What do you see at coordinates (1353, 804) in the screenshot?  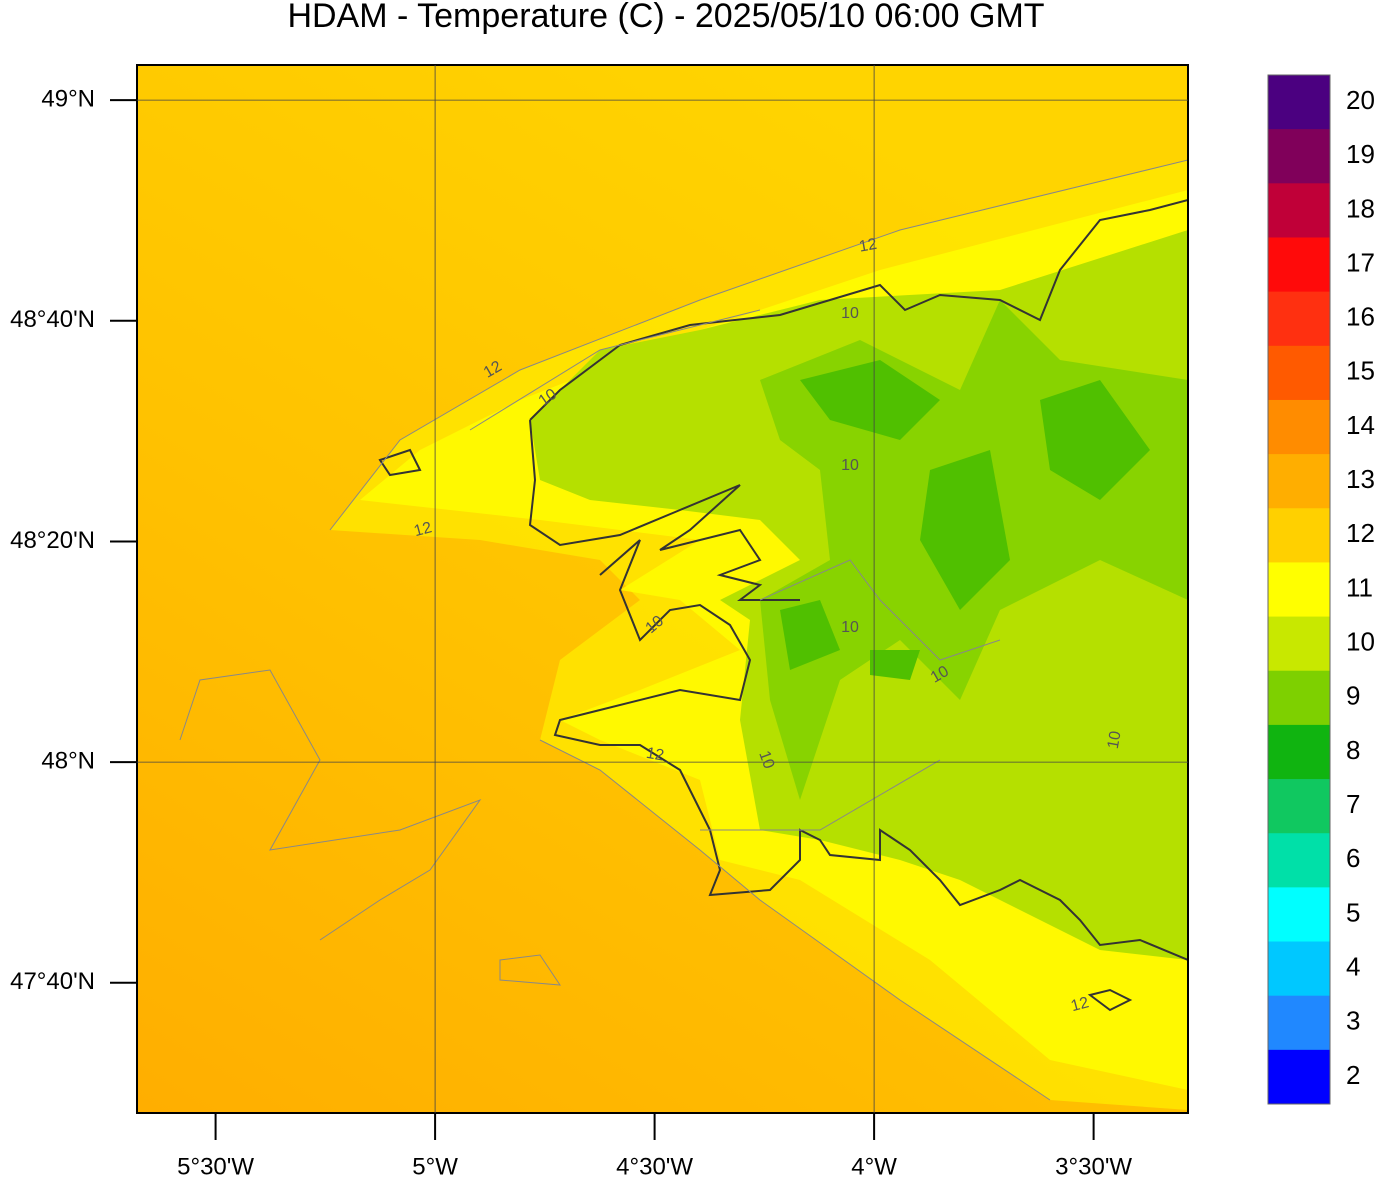 I see `colorbar-label: 7` at bounding box center [1353, 804].